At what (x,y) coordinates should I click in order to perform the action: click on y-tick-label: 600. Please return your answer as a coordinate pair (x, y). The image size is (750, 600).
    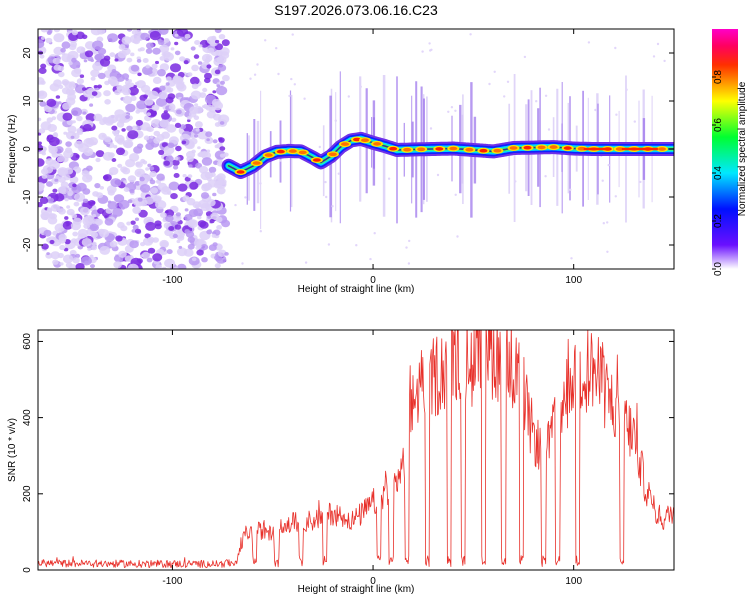
    Looking at the image, I should click on (27, 341).